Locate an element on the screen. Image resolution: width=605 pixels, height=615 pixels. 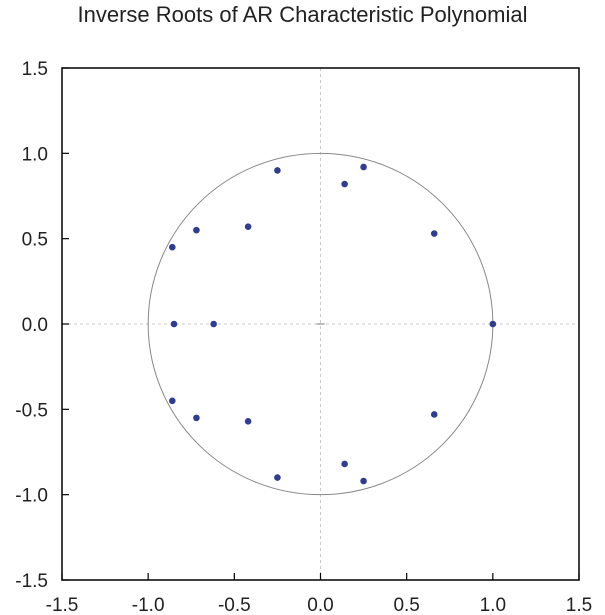
x-tick-label: -1.0 is located at coordinates (148, 605).